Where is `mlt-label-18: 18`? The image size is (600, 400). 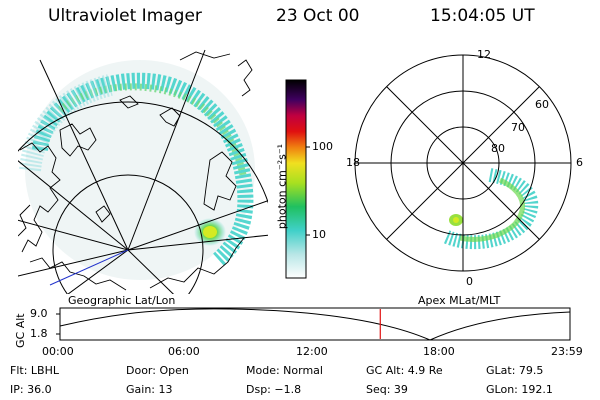 mlt-label-18: 18 is located at coordinates (353, 162).